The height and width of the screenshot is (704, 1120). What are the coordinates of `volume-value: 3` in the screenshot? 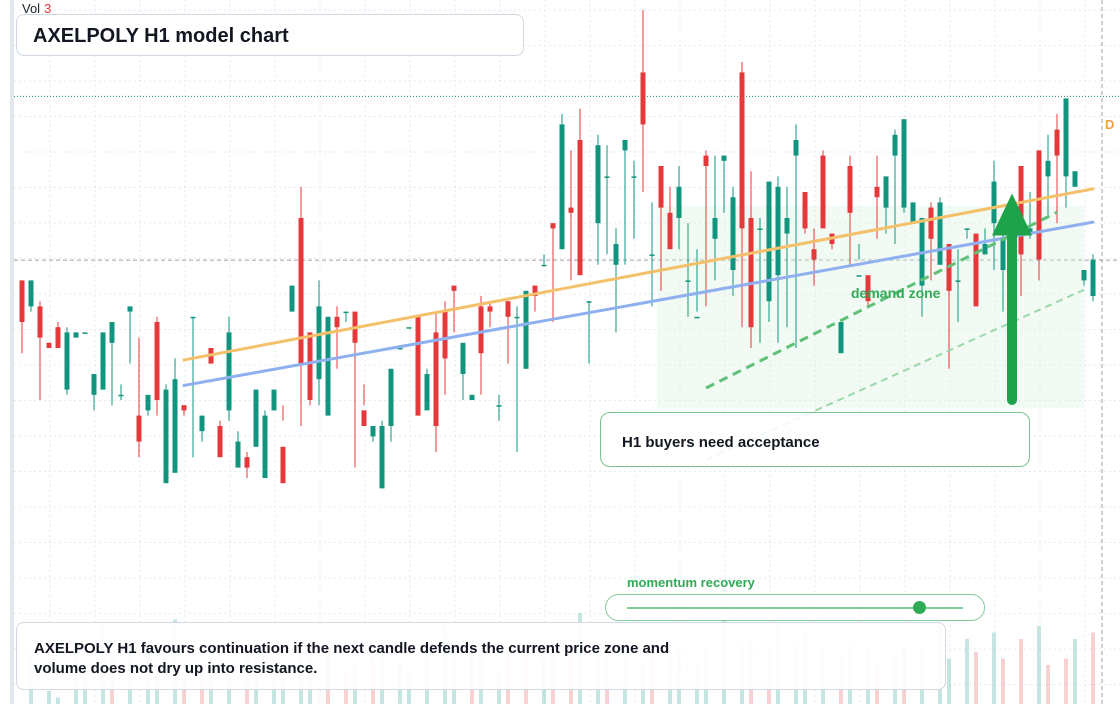 It's located at (48, 8).